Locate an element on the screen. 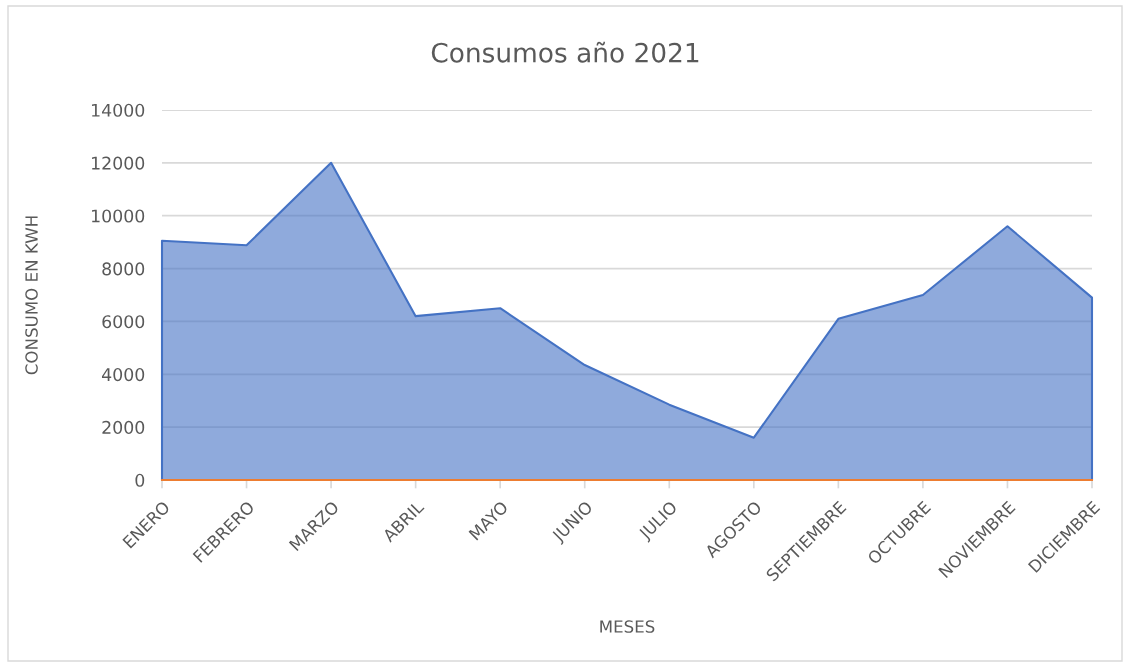 The width and height of the screenshot is (1131, 666). y-tick-label: 14000 is located at coordinates (118, 110).